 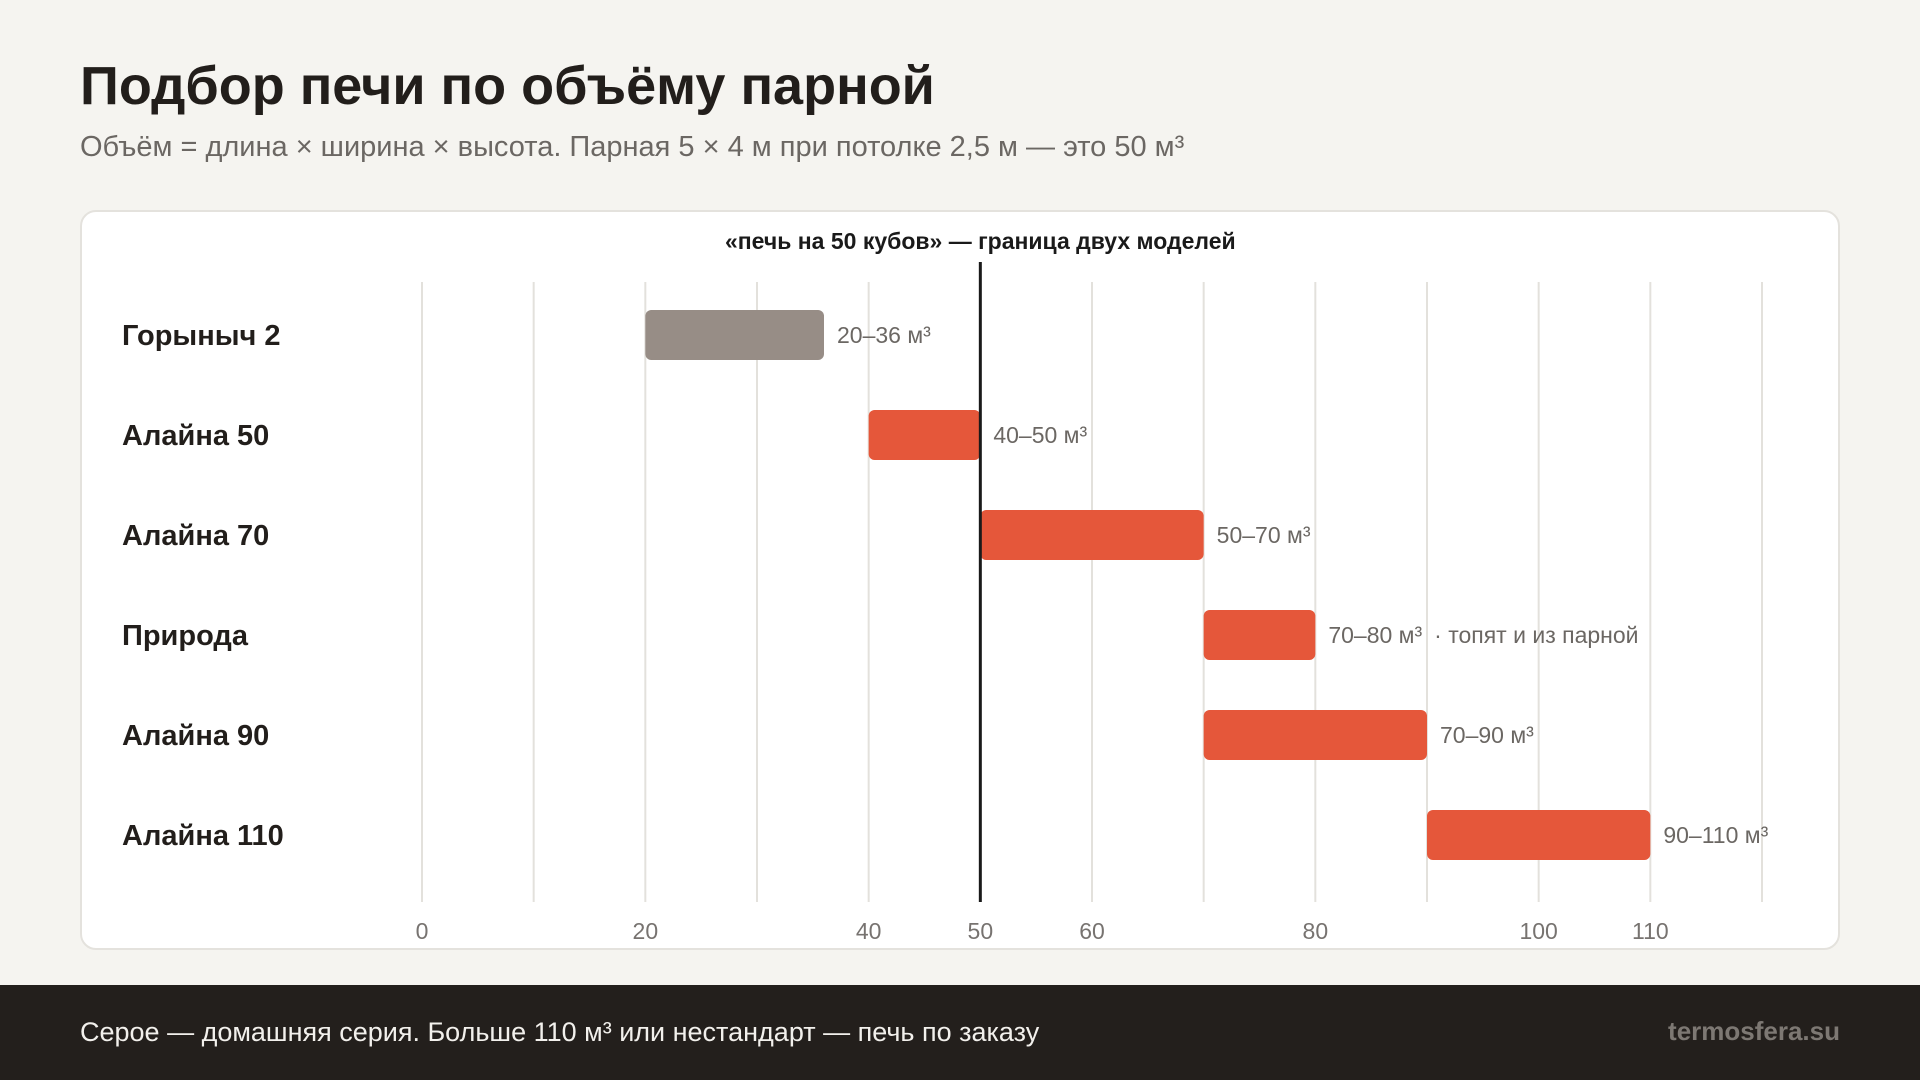 I want to click on value-label: 50–70 м³, so click(x=1264, y=535).